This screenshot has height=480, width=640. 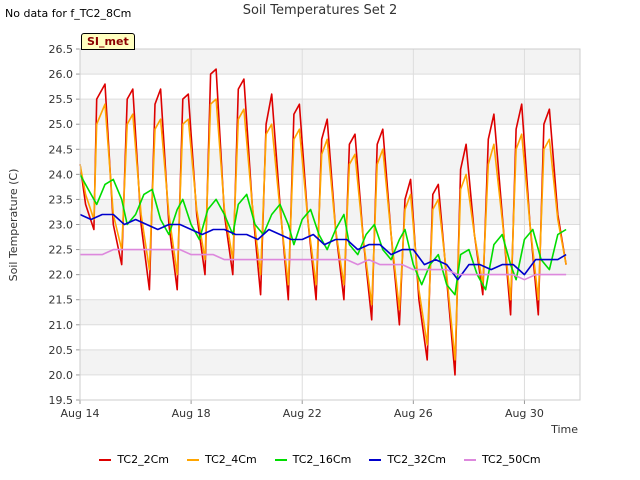 What do you see at coordinates (231, 459) in the screenshot?
I see `legend-label: TC2_4Cm` at bounding box center [231, 459].